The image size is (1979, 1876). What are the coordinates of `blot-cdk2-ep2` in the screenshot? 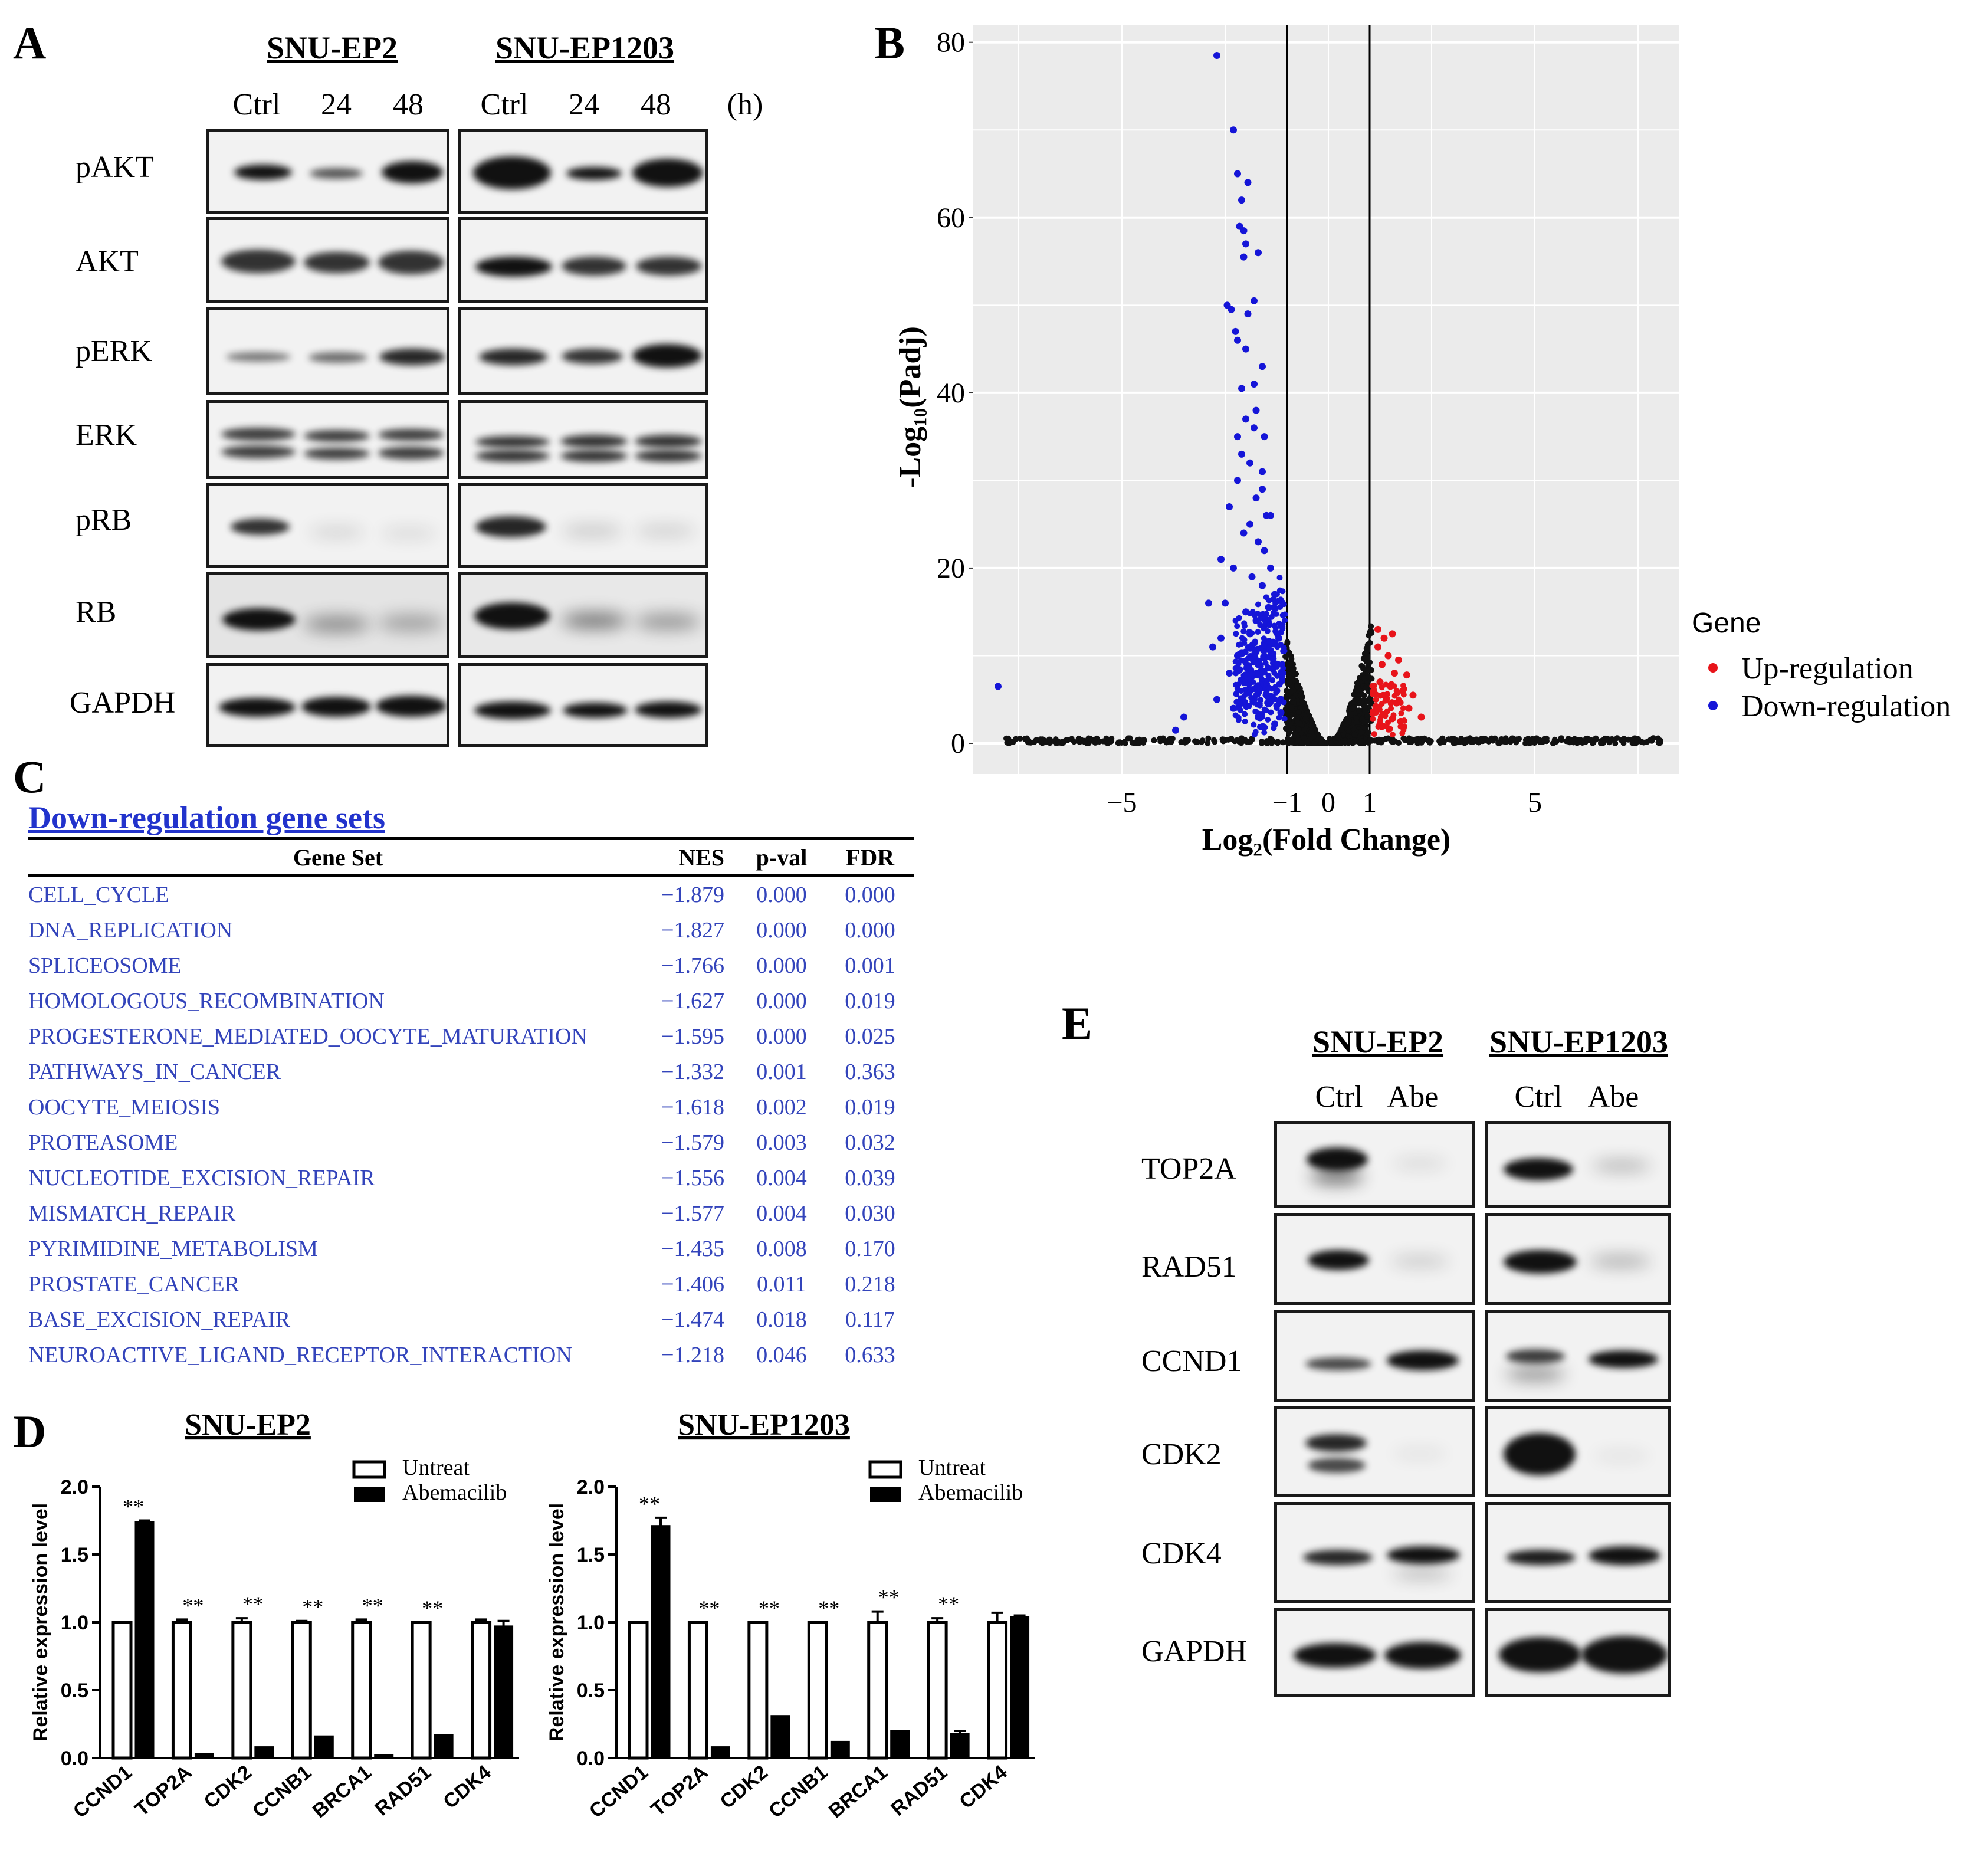 It's located at (1374, 1451).